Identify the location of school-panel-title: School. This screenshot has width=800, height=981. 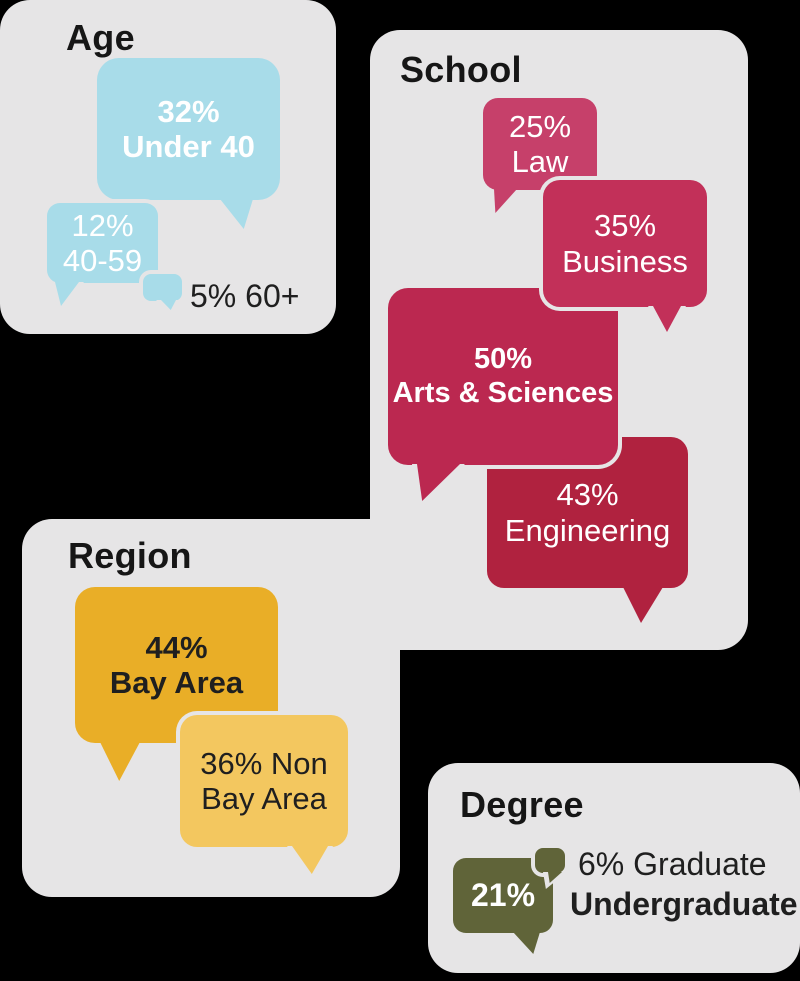
(461, 69).